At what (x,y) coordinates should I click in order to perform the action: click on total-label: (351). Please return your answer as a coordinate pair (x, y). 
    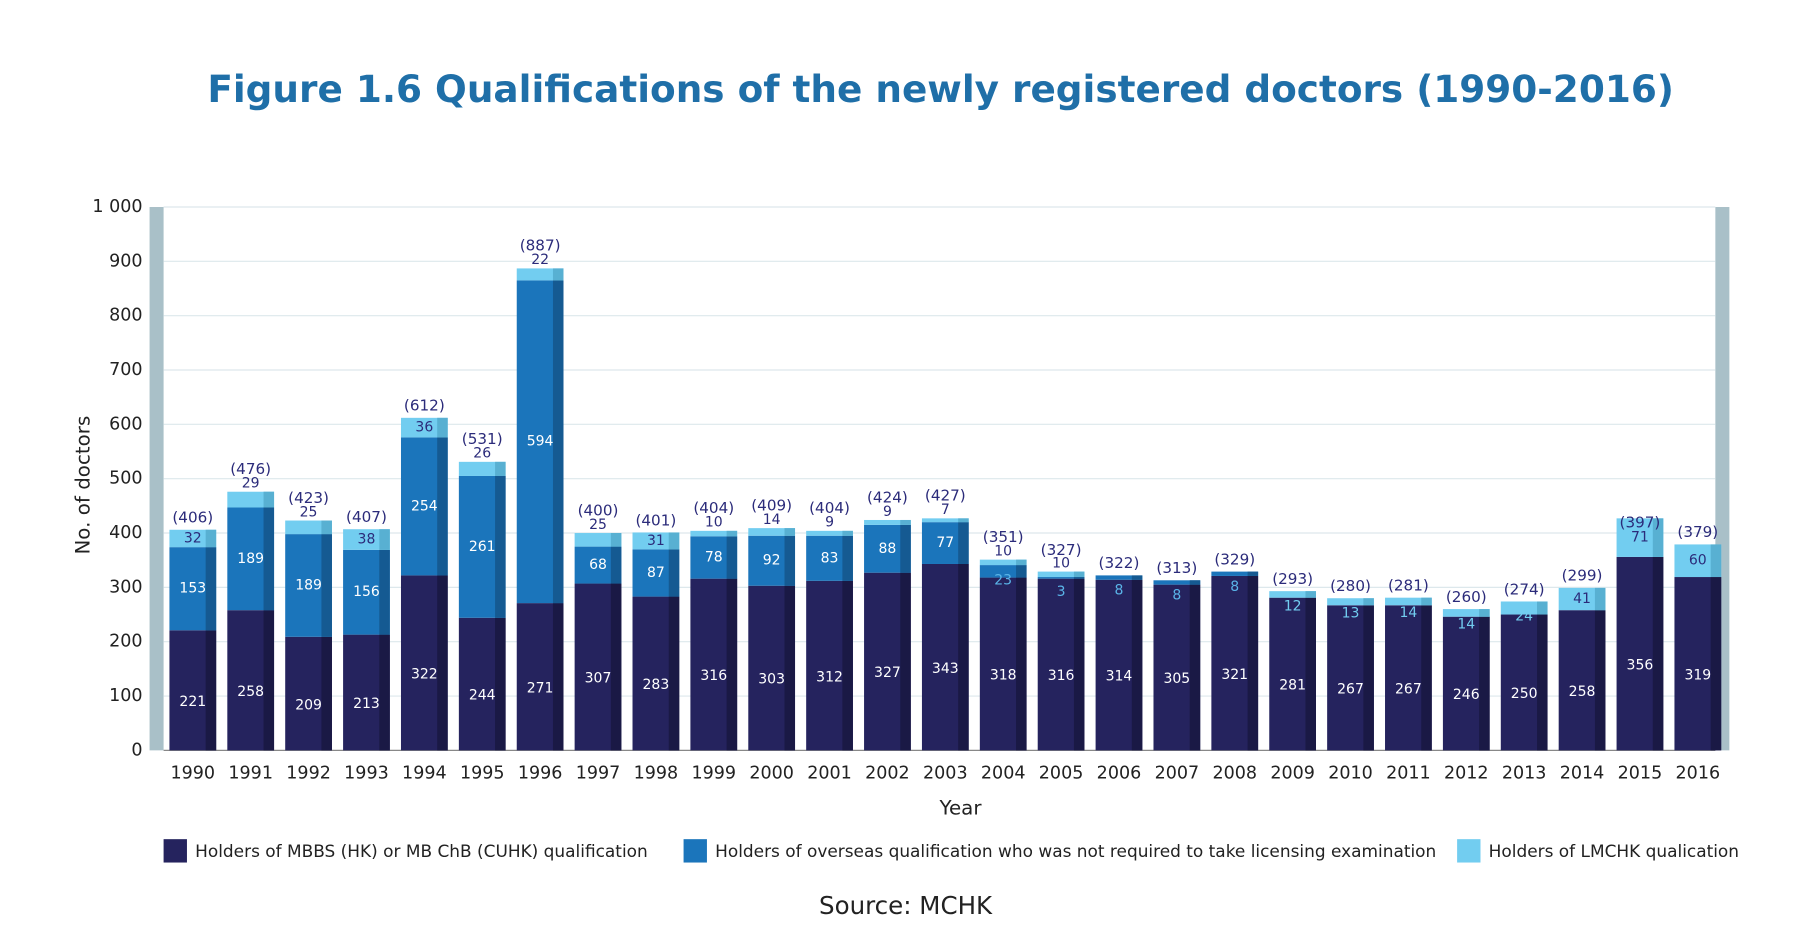
    Looking at the image, I should click on (1003, 537).